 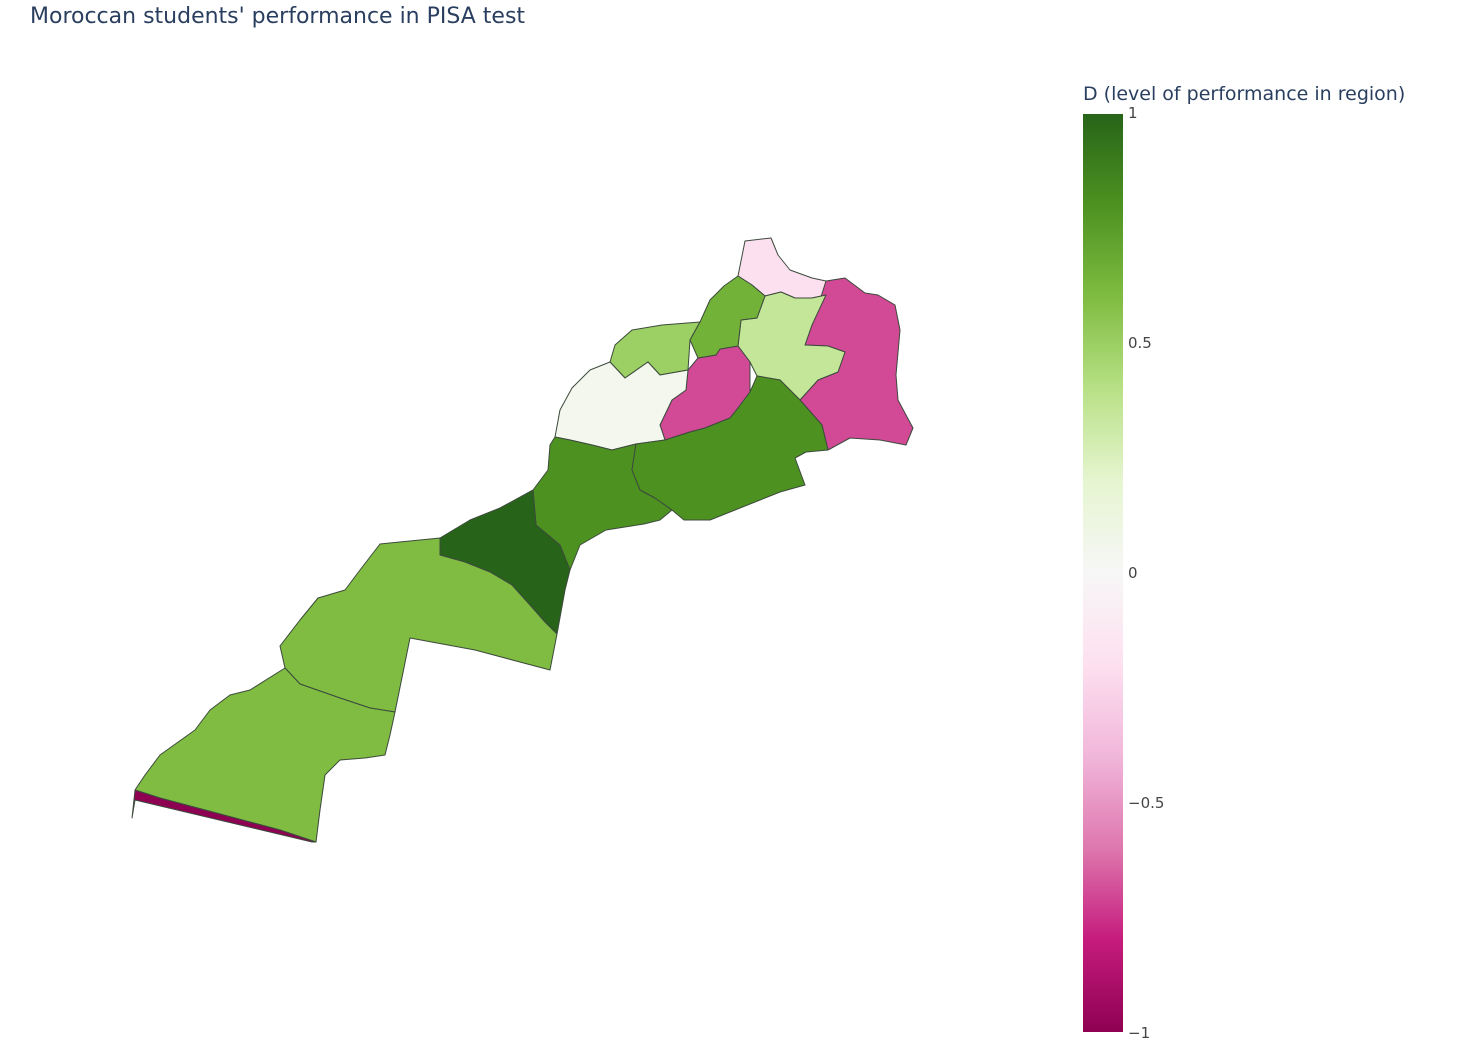 What do you see at coordinates (727, 317) in the screenshot?
I see `region-north-central-region` at bounding box center [727, 317].